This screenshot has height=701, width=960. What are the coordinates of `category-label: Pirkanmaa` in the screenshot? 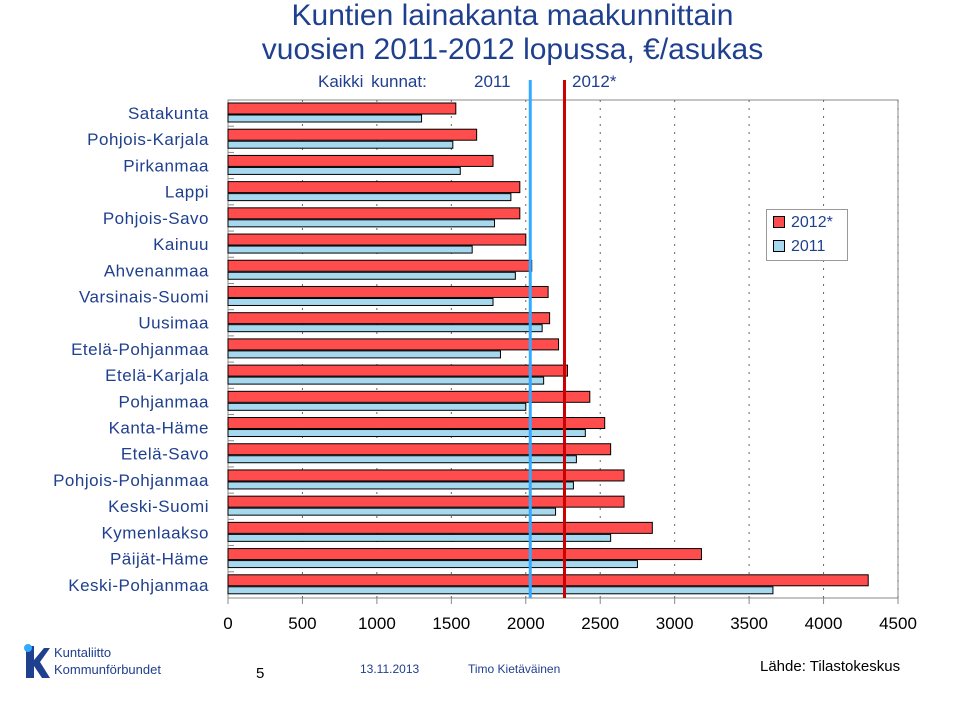 It's located at (166, 165).